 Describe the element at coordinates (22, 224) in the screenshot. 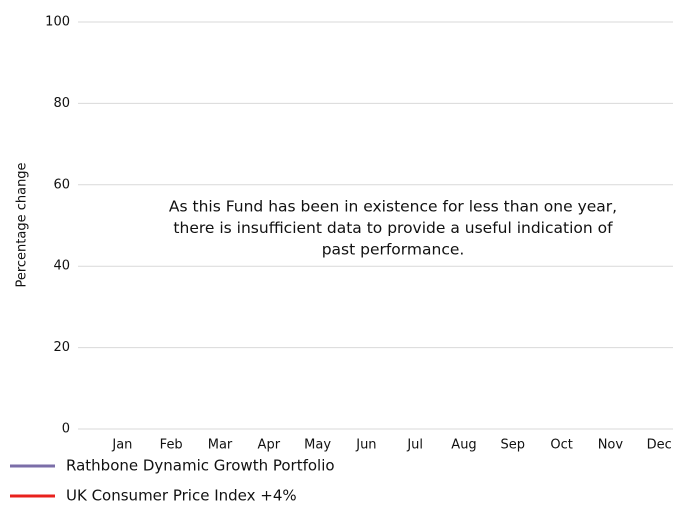

I see `y-axis-label: Percentage change` at that location.